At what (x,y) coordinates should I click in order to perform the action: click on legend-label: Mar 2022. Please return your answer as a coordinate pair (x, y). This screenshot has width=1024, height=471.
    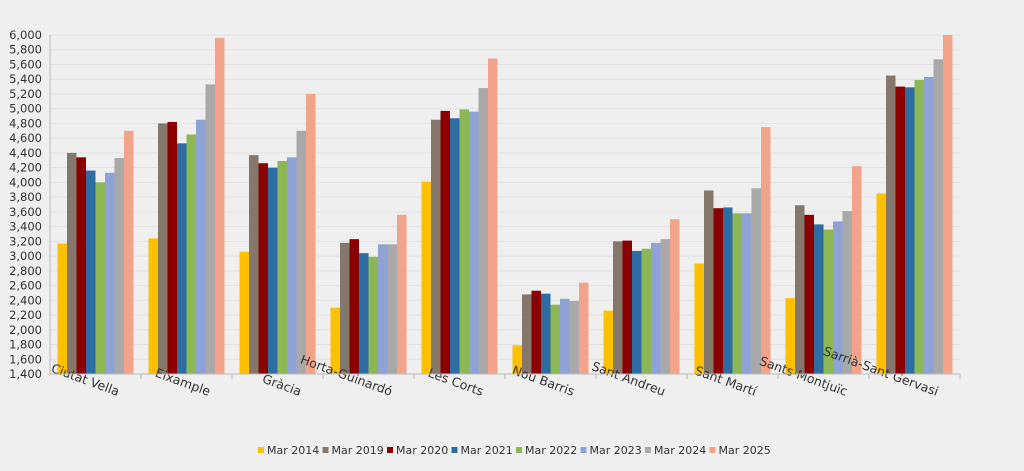
    Looking at the image, I should click on (551, 450).